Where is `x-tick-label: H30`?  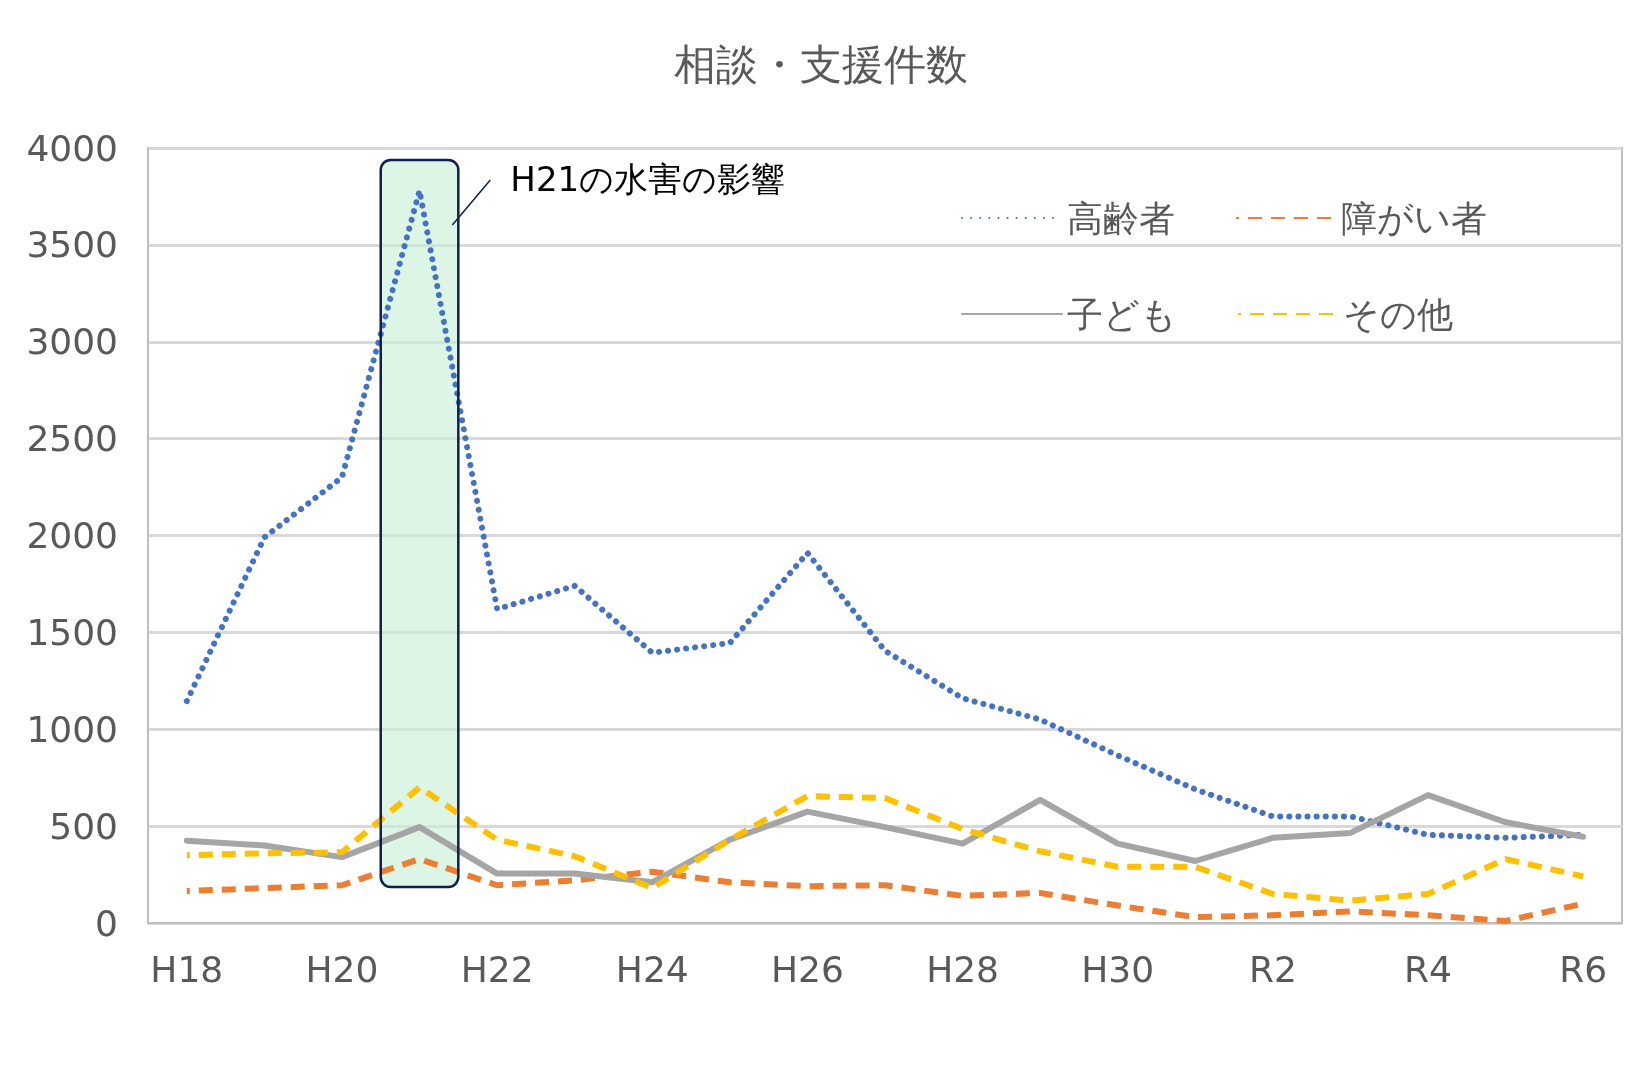 x-tick-label: H30 is located at coordinates (1118, 969).